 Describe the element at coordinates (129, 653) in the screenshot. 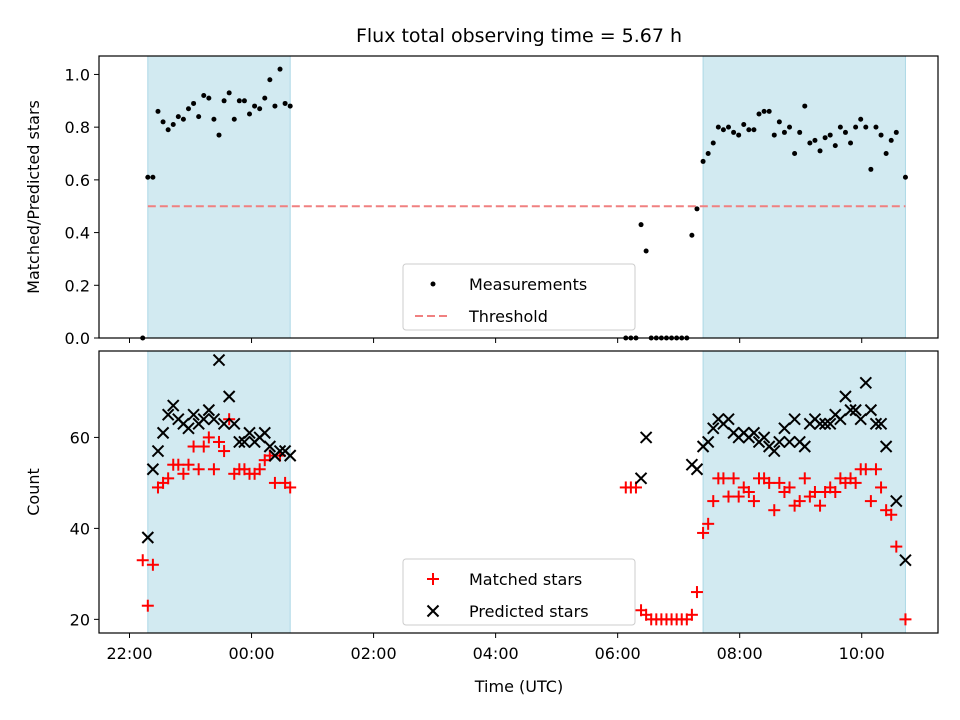

I see `x-tick-label: 22:00` at that location.